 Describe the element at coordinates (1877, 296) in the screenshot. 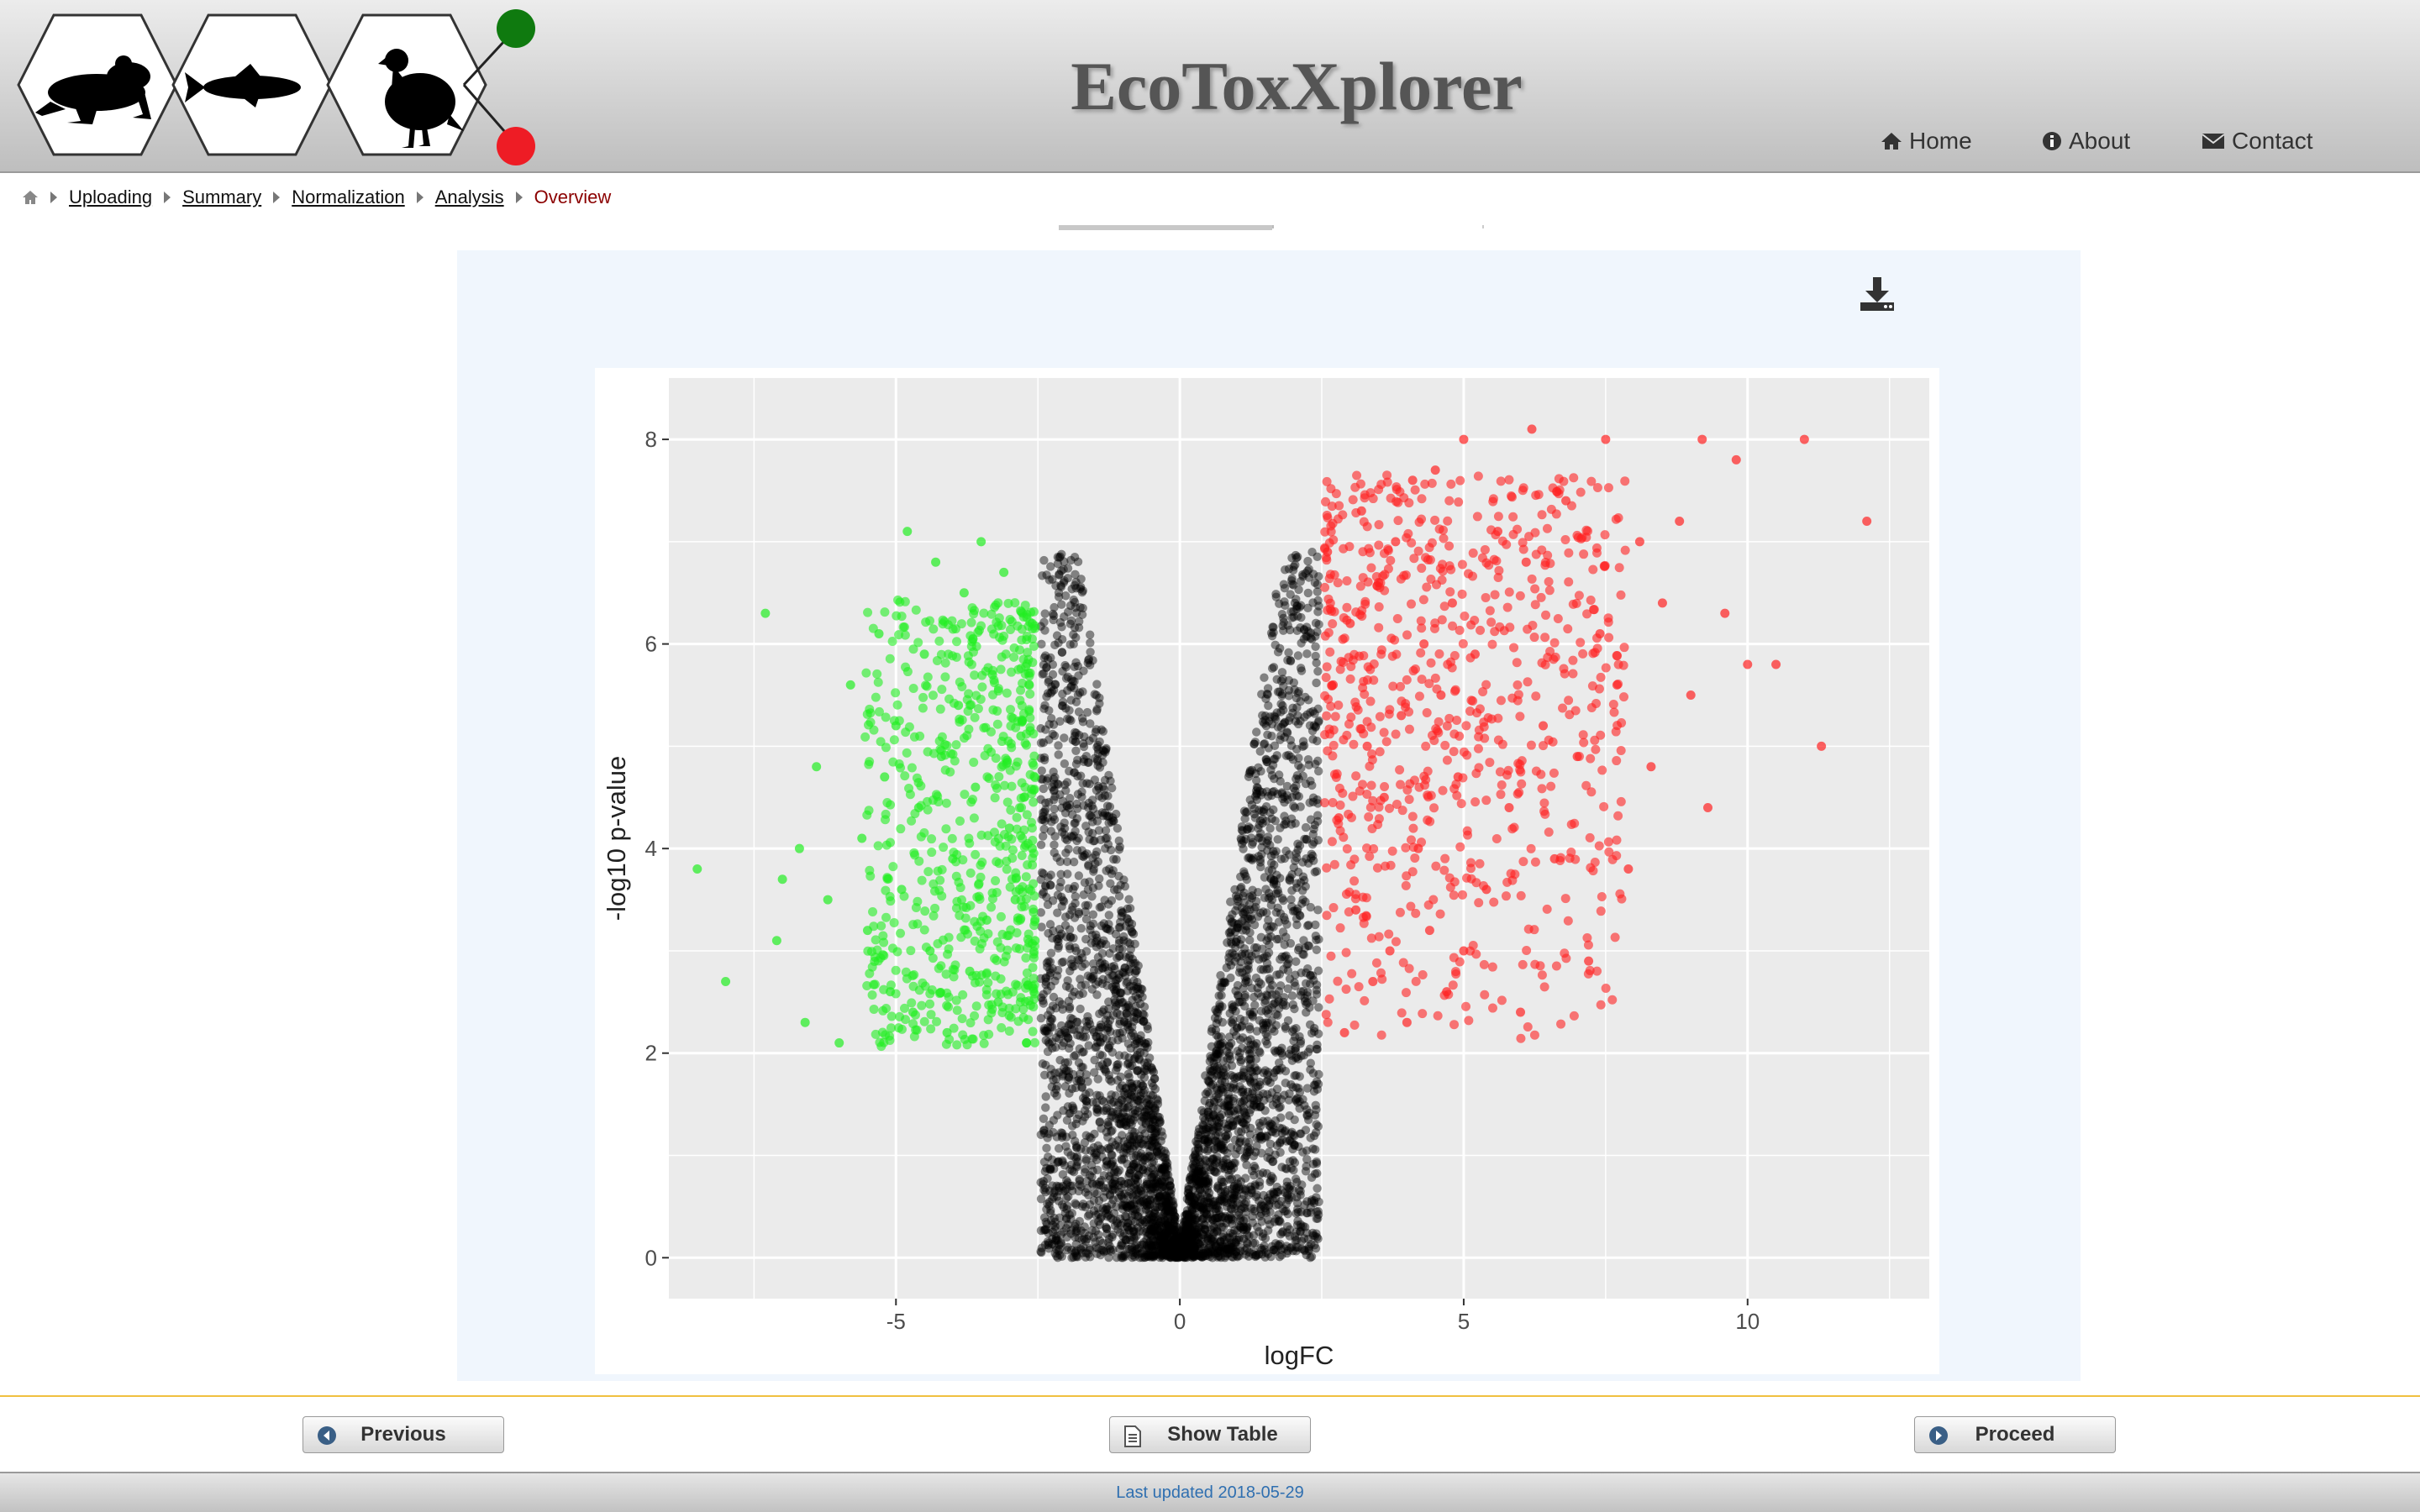

I see `download-button` at that location.